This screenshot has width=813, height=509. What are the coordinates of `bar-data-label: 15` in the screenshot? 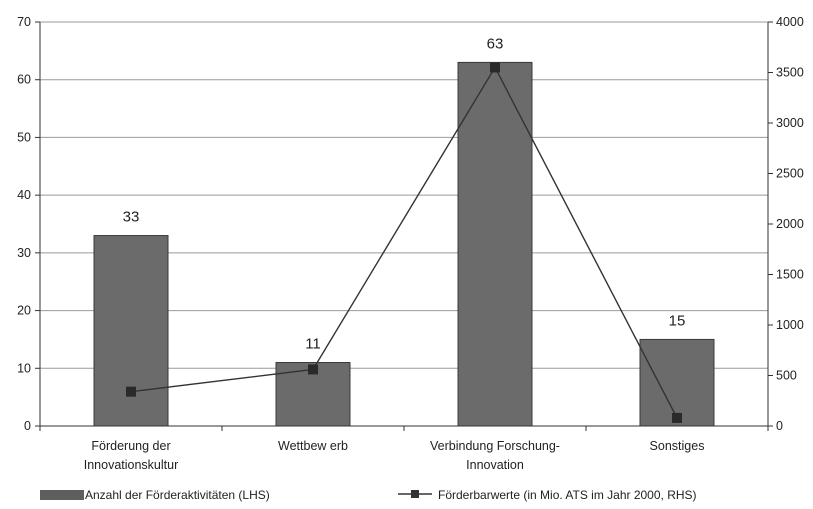 It's located at (677, 320).